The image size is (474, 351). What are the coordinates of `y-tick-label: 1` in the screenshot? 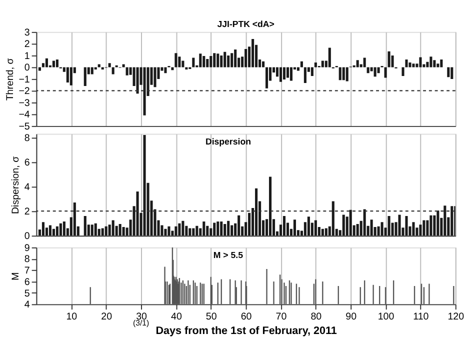 It's located at (27, 56).